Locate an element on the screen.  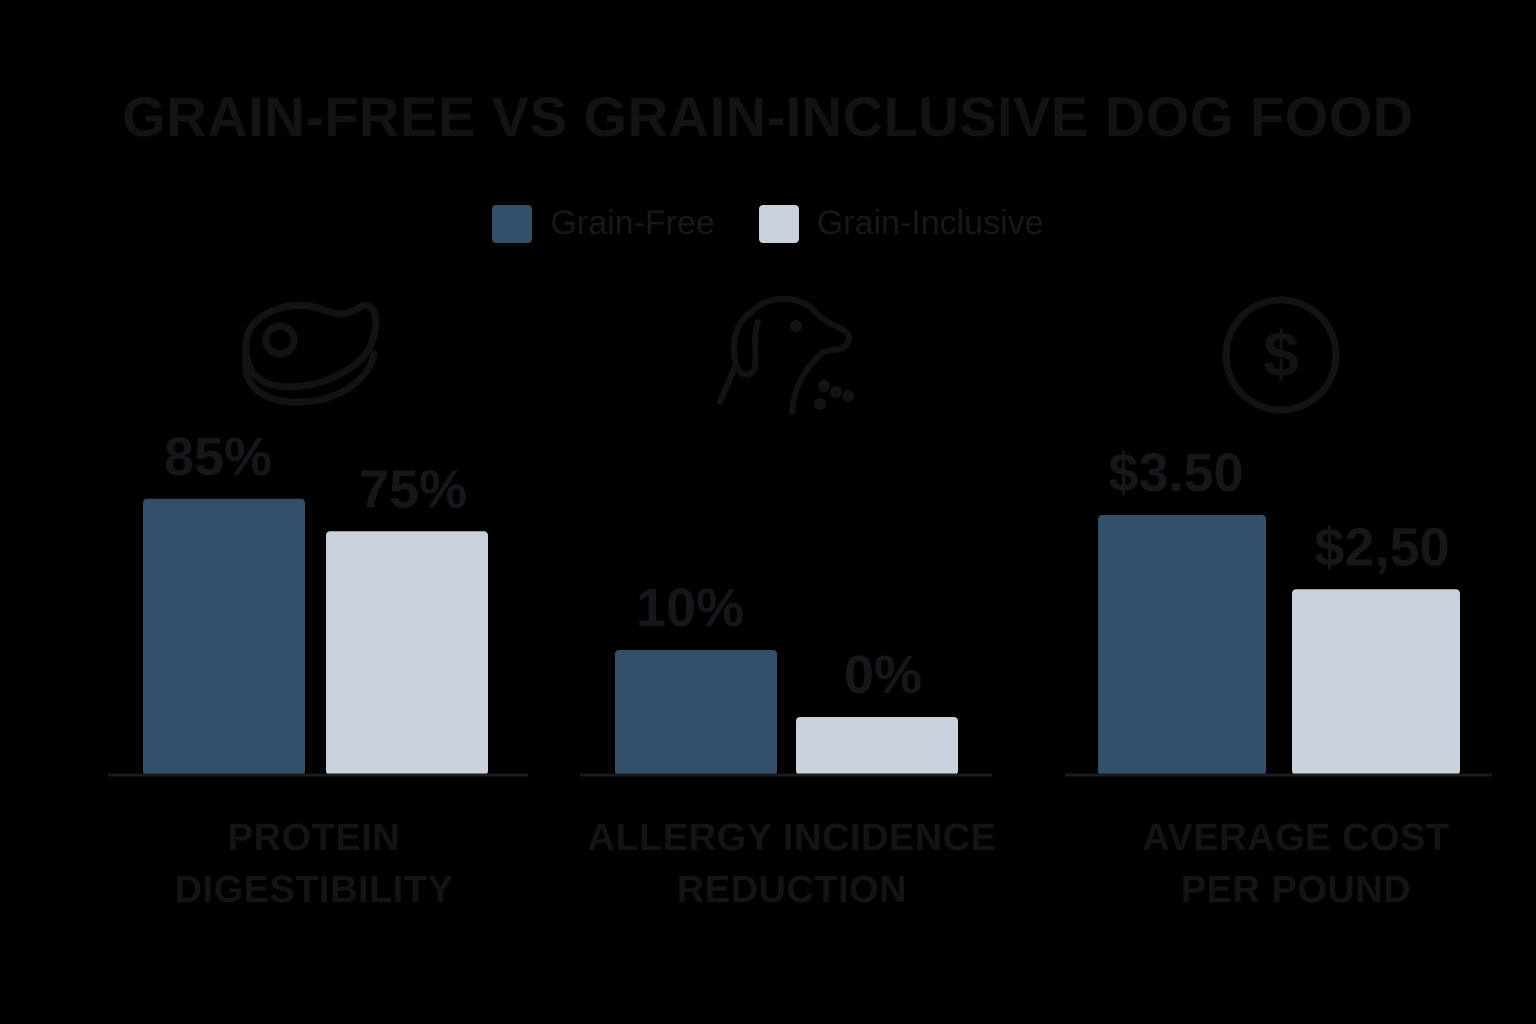
legend-label-grain-free: Grain-Free is located at coordinates (632, 223).